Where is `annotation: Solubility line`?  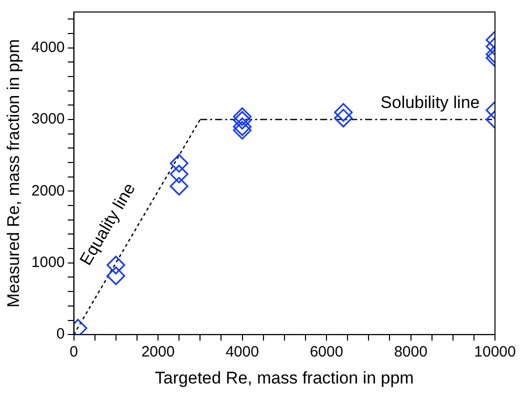 annotation: Solubility line is located at coordinates (430, 102).